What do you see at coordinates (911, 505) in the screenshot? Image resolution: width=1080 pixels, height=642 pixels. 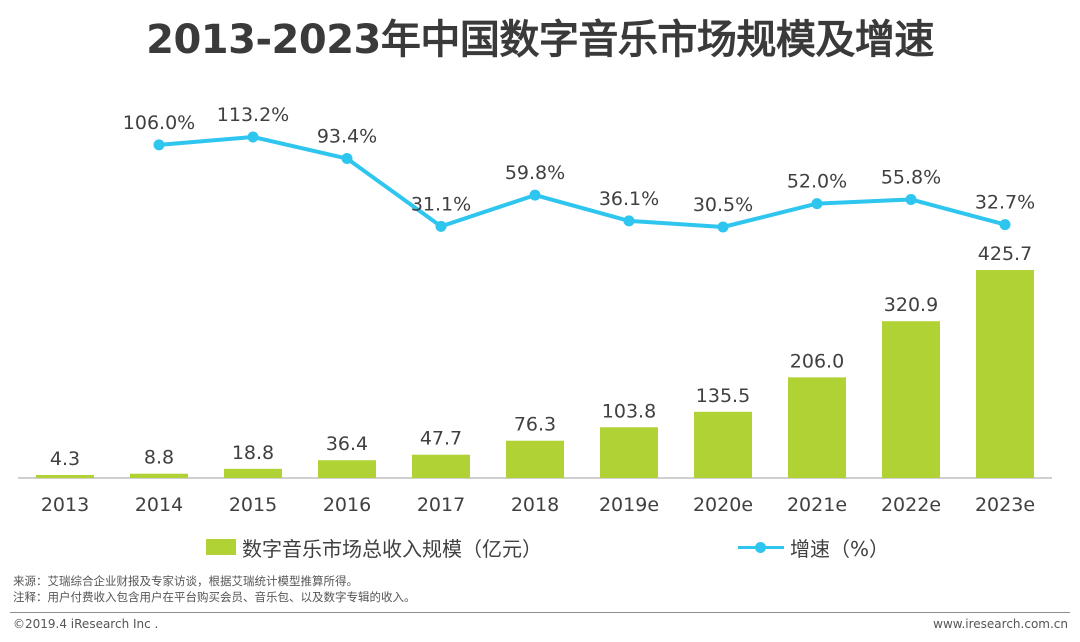 I see `x-tick-label: 2022e` at bounding box center [911, 505].